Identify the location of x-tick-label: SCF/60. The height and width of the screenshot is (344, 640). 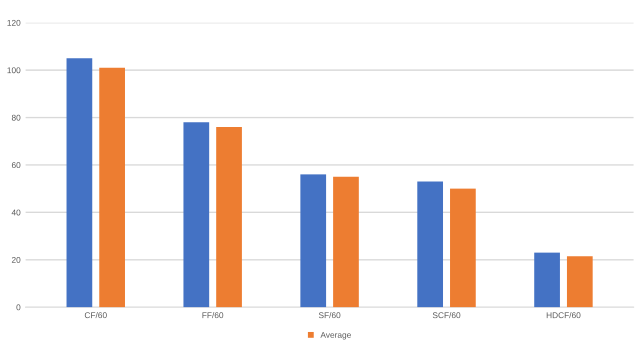
(446, 315).